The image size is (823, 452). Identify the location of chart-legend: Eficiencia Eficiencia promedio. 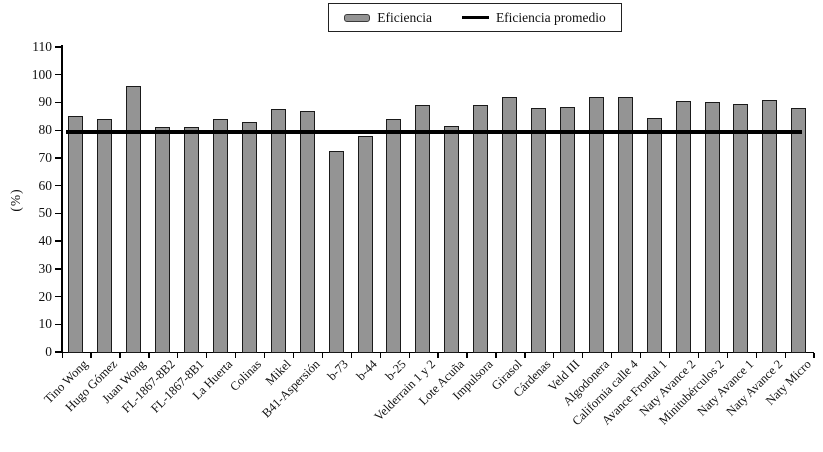
(475, 17).